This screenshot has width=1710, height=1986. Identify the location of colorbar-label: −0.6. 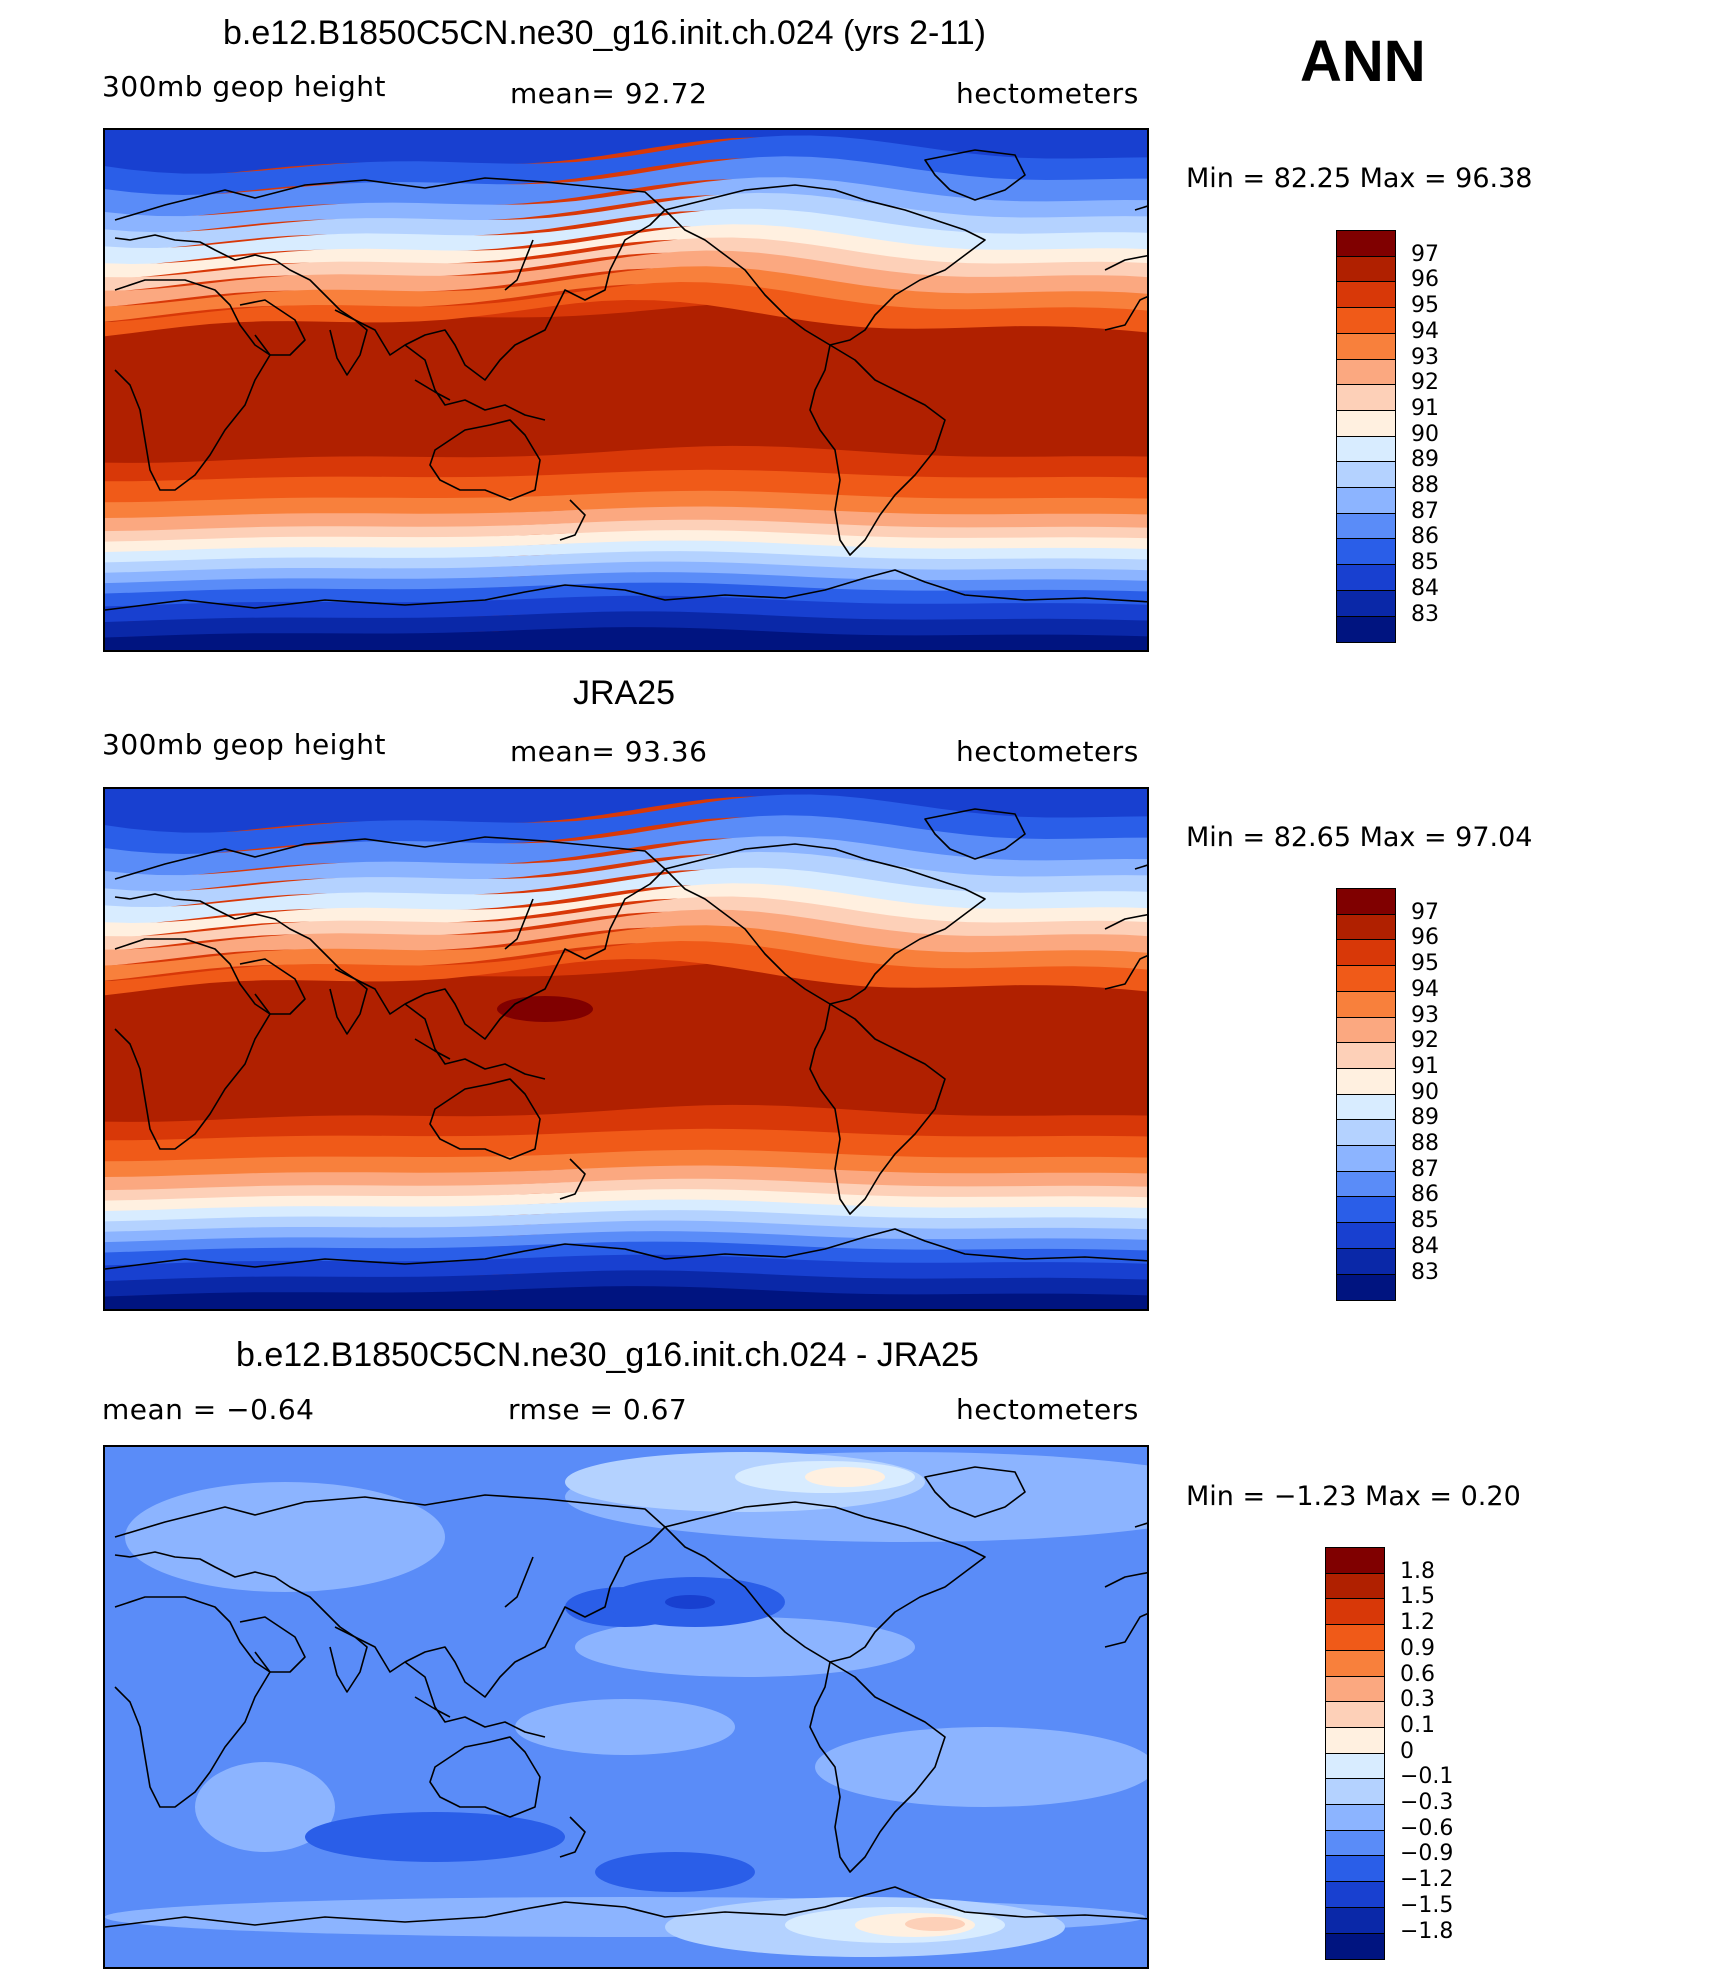
(1427, 1828).